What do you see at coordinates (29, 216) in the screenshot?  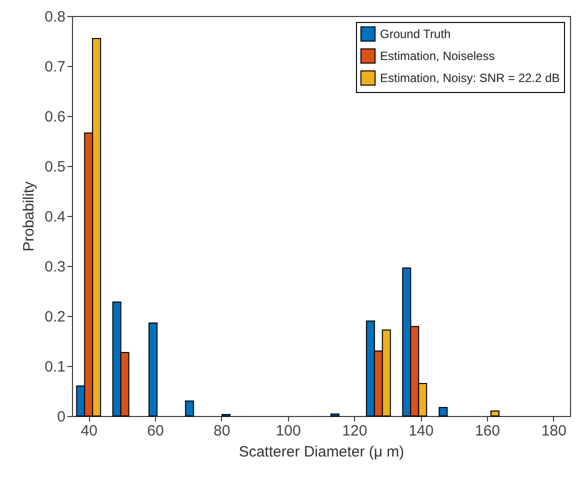 I see `y-axis-title: Probability` at bounding box center [29, 216].